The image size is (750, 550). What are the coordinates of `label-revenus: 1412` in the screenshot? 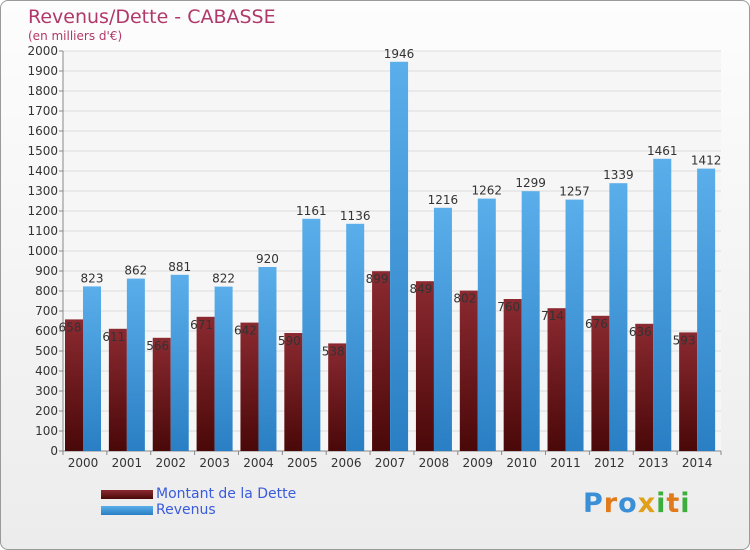 It's located at (706, 161).